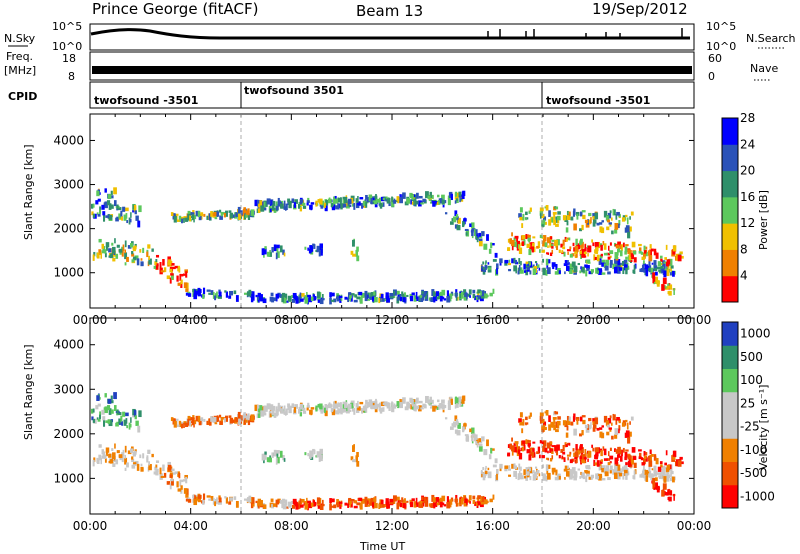 The width and height of the screenshot is (800, 554). I want to click on velocity-y-tick-label: 2000, so click(68, 434).